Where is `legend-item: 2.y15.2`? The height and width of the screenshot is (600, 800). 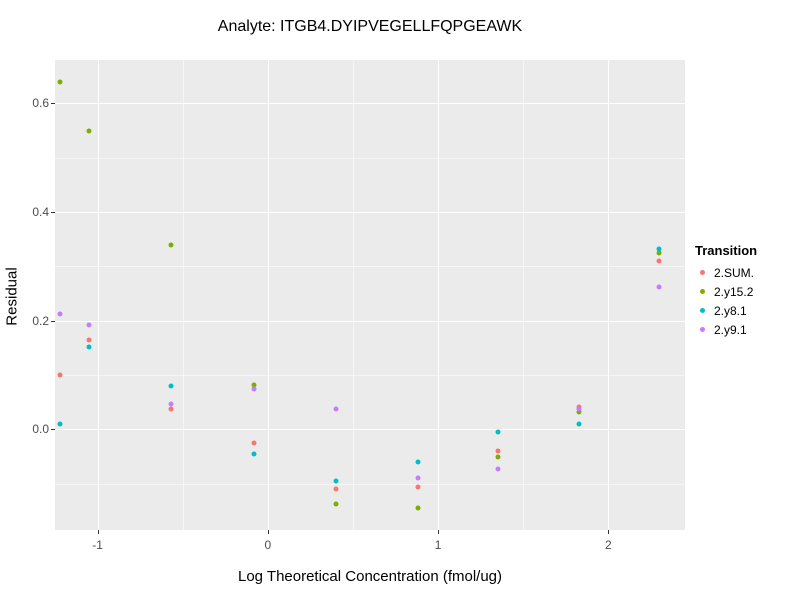
legend-item: 2.y15.2 is located at coordinates (726, 291).